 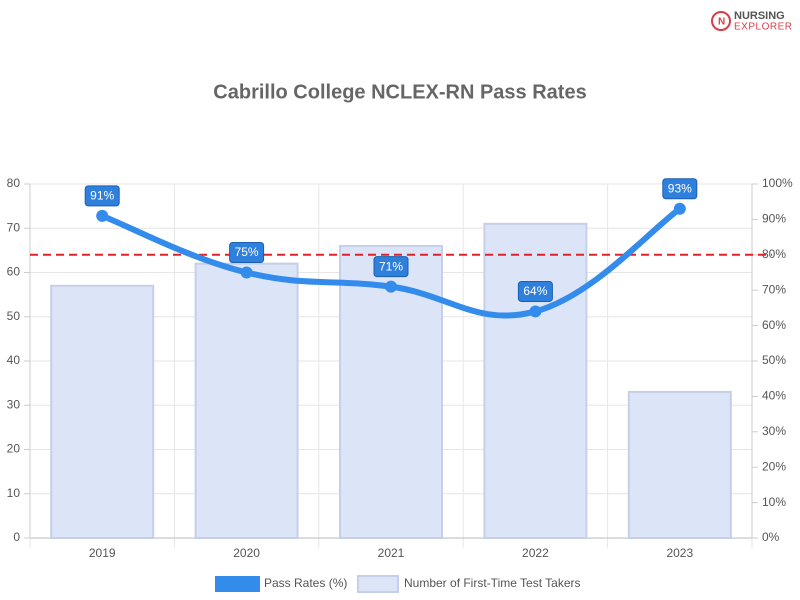 I want to click on y-tick-label: 80, so click(x=14, y=183).